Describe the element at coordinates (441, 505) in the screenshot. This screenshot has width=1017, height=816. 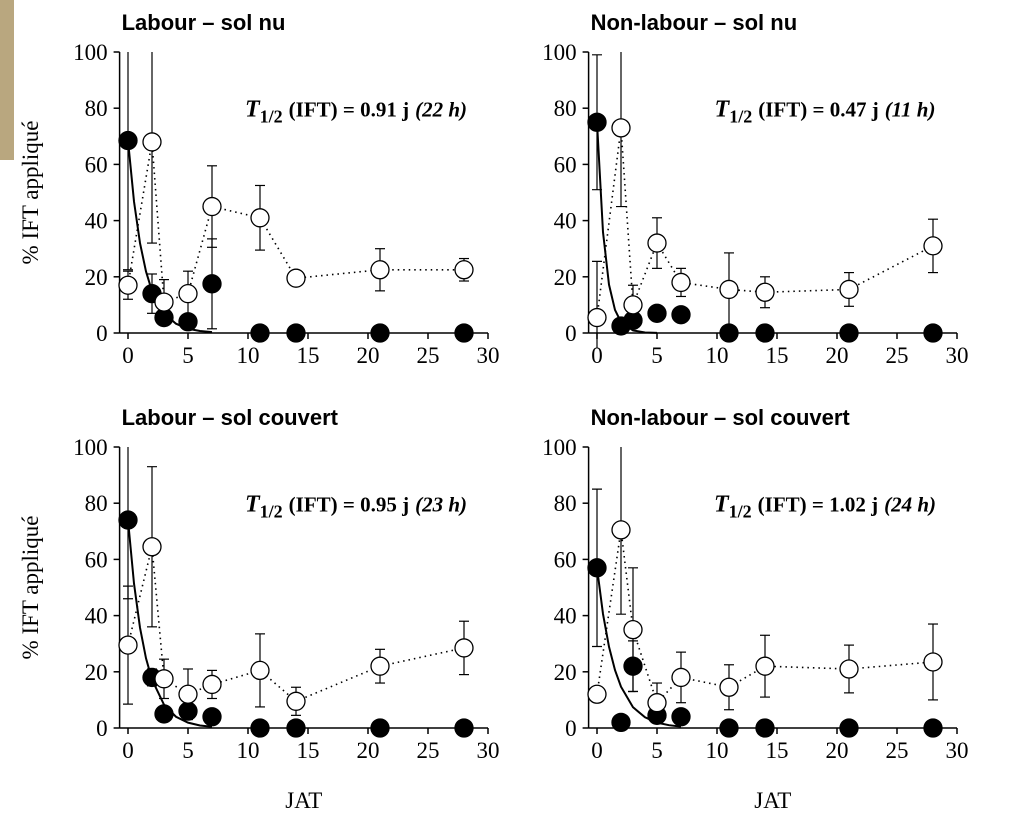
I see `annotation-note: (23 h)` at that location.